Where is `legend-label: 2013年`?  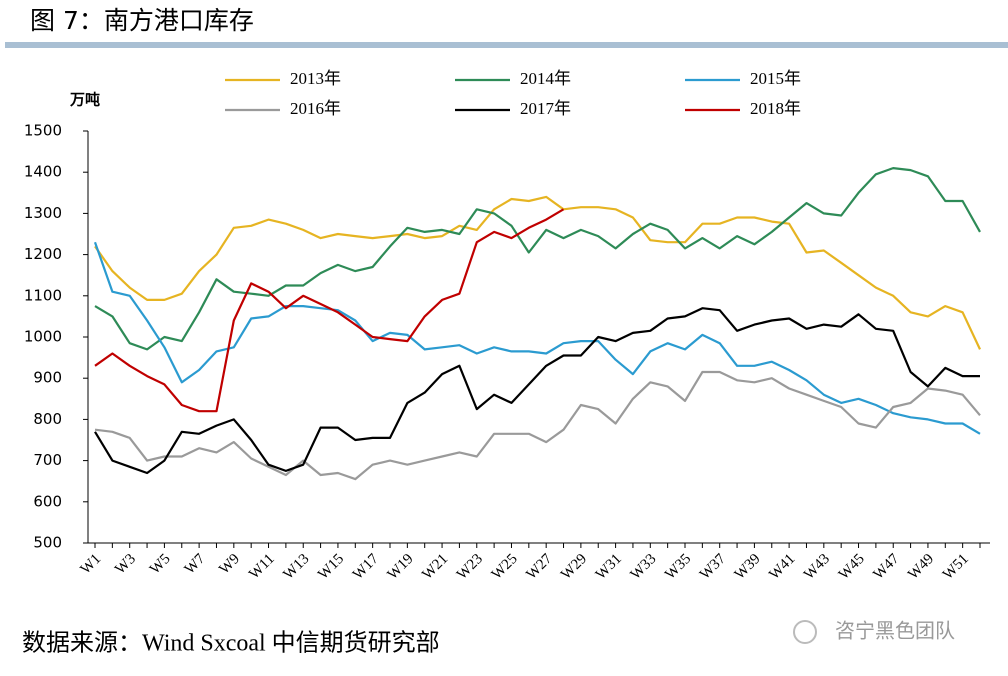 legend-label: 2013年 is located at coordinates (315, 78).